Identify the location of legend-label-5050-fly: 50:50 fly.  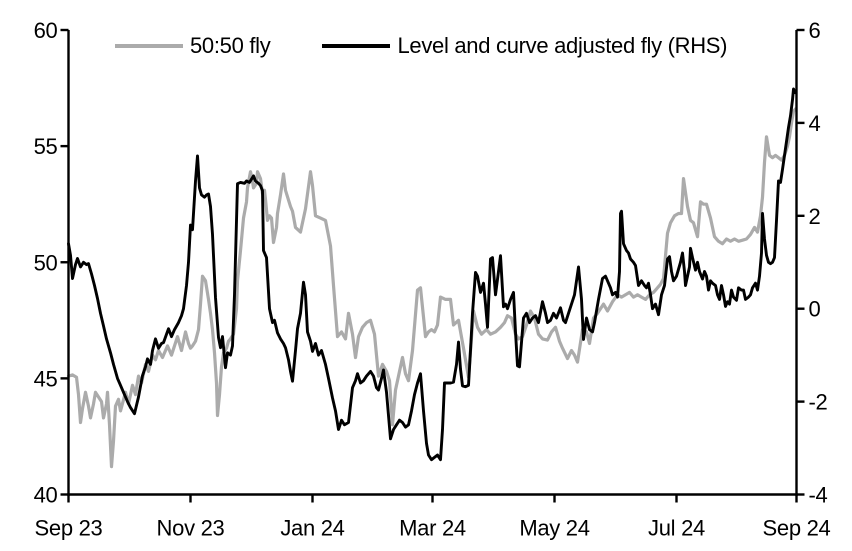
(230, 45).